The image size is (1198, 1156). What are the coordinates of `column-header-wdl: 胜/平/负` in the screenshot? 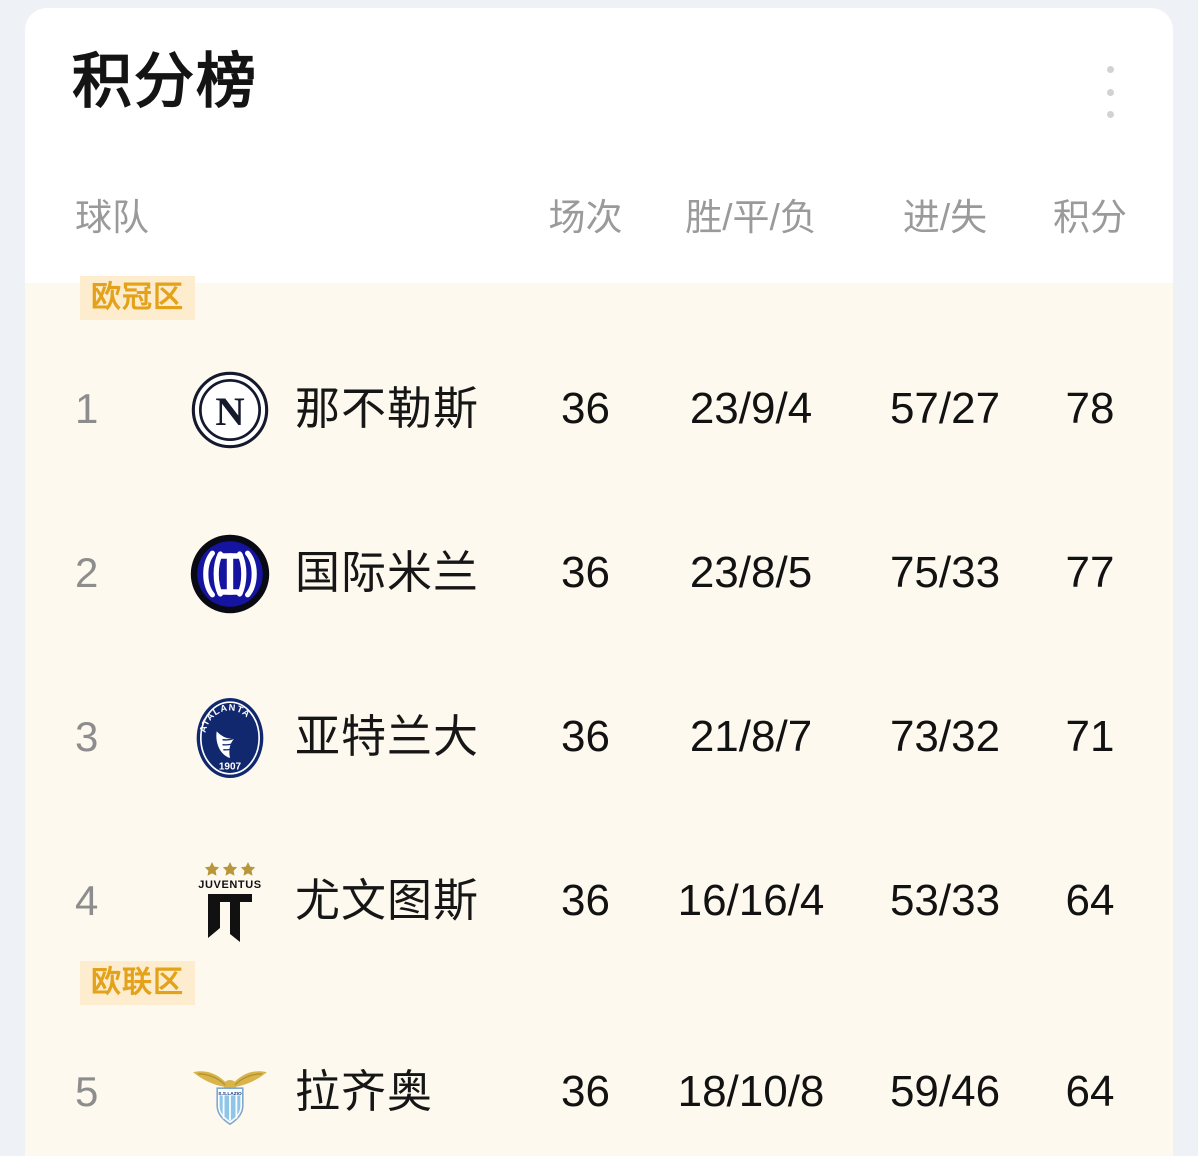 It's located at (751, 217).